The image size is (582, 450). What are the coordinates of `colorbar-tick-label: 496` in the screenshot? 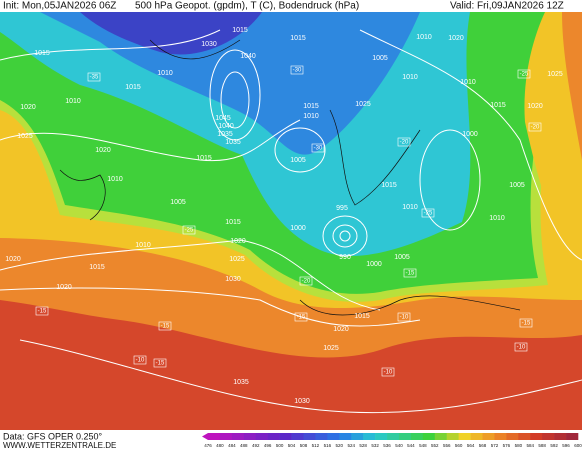 It's located at (268, 445).